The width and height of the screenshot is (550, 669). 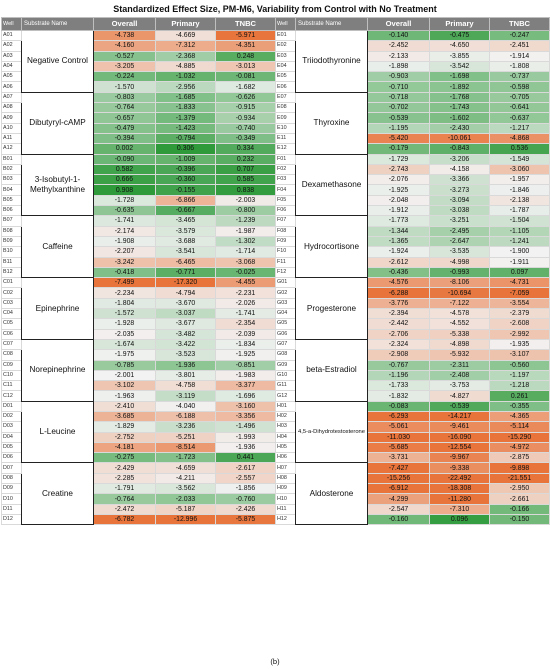 I want to click on primary-value: -9.461, so click(x=459, y=427).